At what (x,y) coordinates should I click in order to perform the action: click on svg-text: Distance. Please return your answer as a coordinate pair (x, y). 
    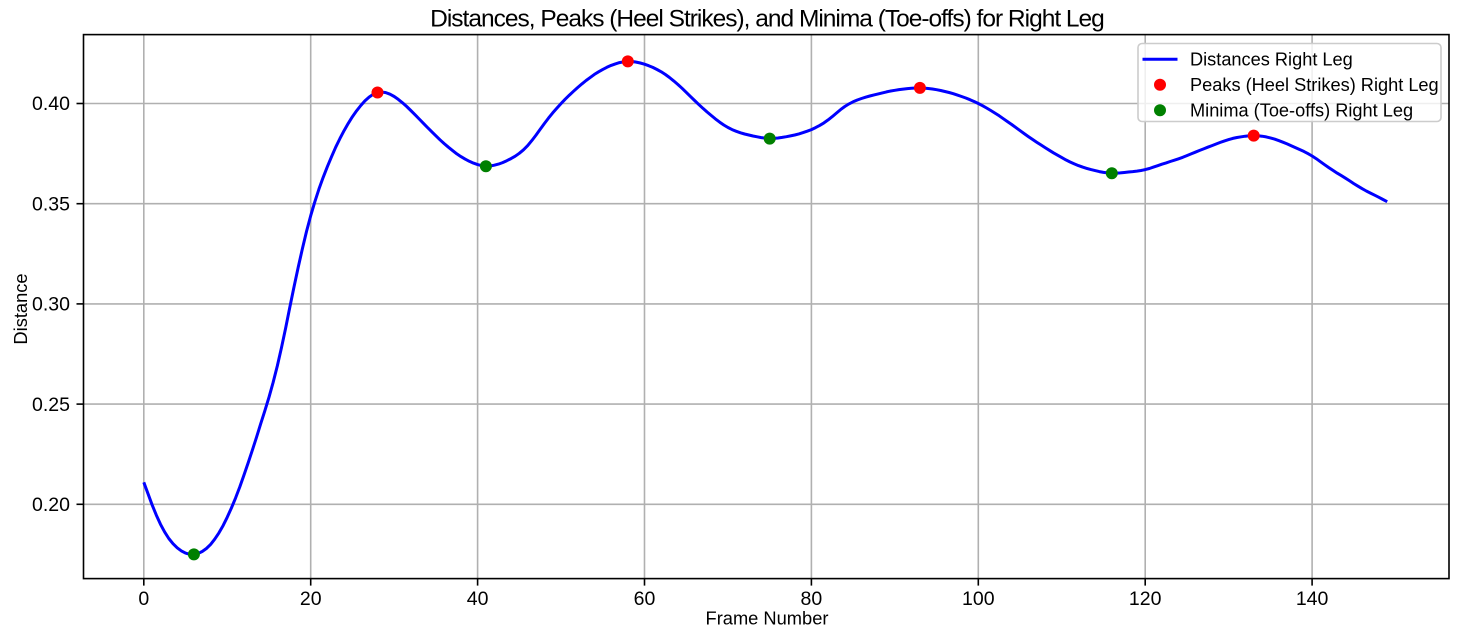
    Looking at the image, I should click on (20, 308).